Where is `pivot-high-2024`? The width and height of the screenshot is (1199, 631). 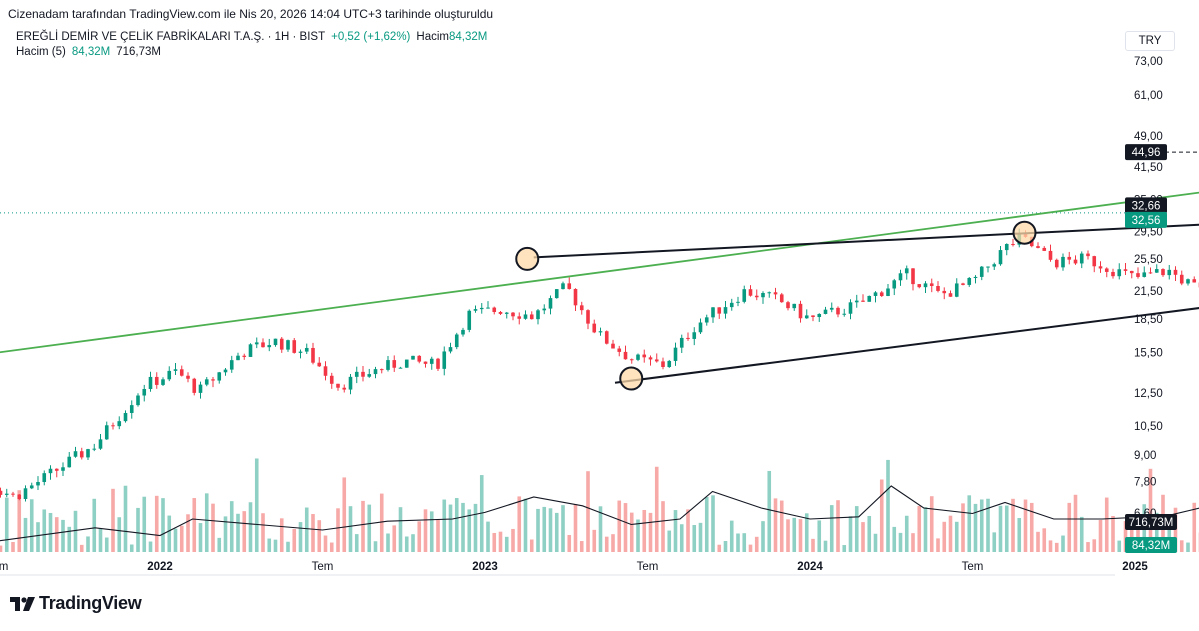
pivot-high-2024 is located at coordinates (1024, 232).